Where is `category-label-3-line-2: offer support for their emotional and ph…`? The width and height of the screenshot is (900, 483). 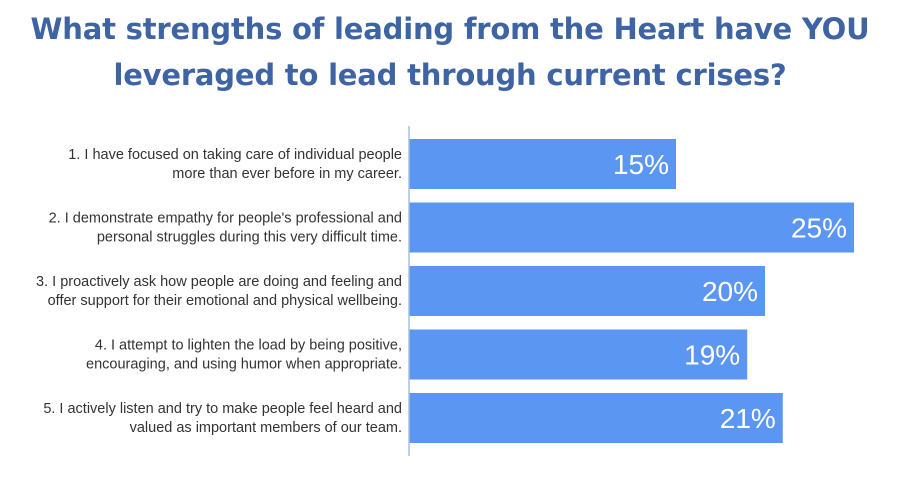 category-label-3-line-2: offer support for their emotional and ph… is located at coordinates (225, 301).